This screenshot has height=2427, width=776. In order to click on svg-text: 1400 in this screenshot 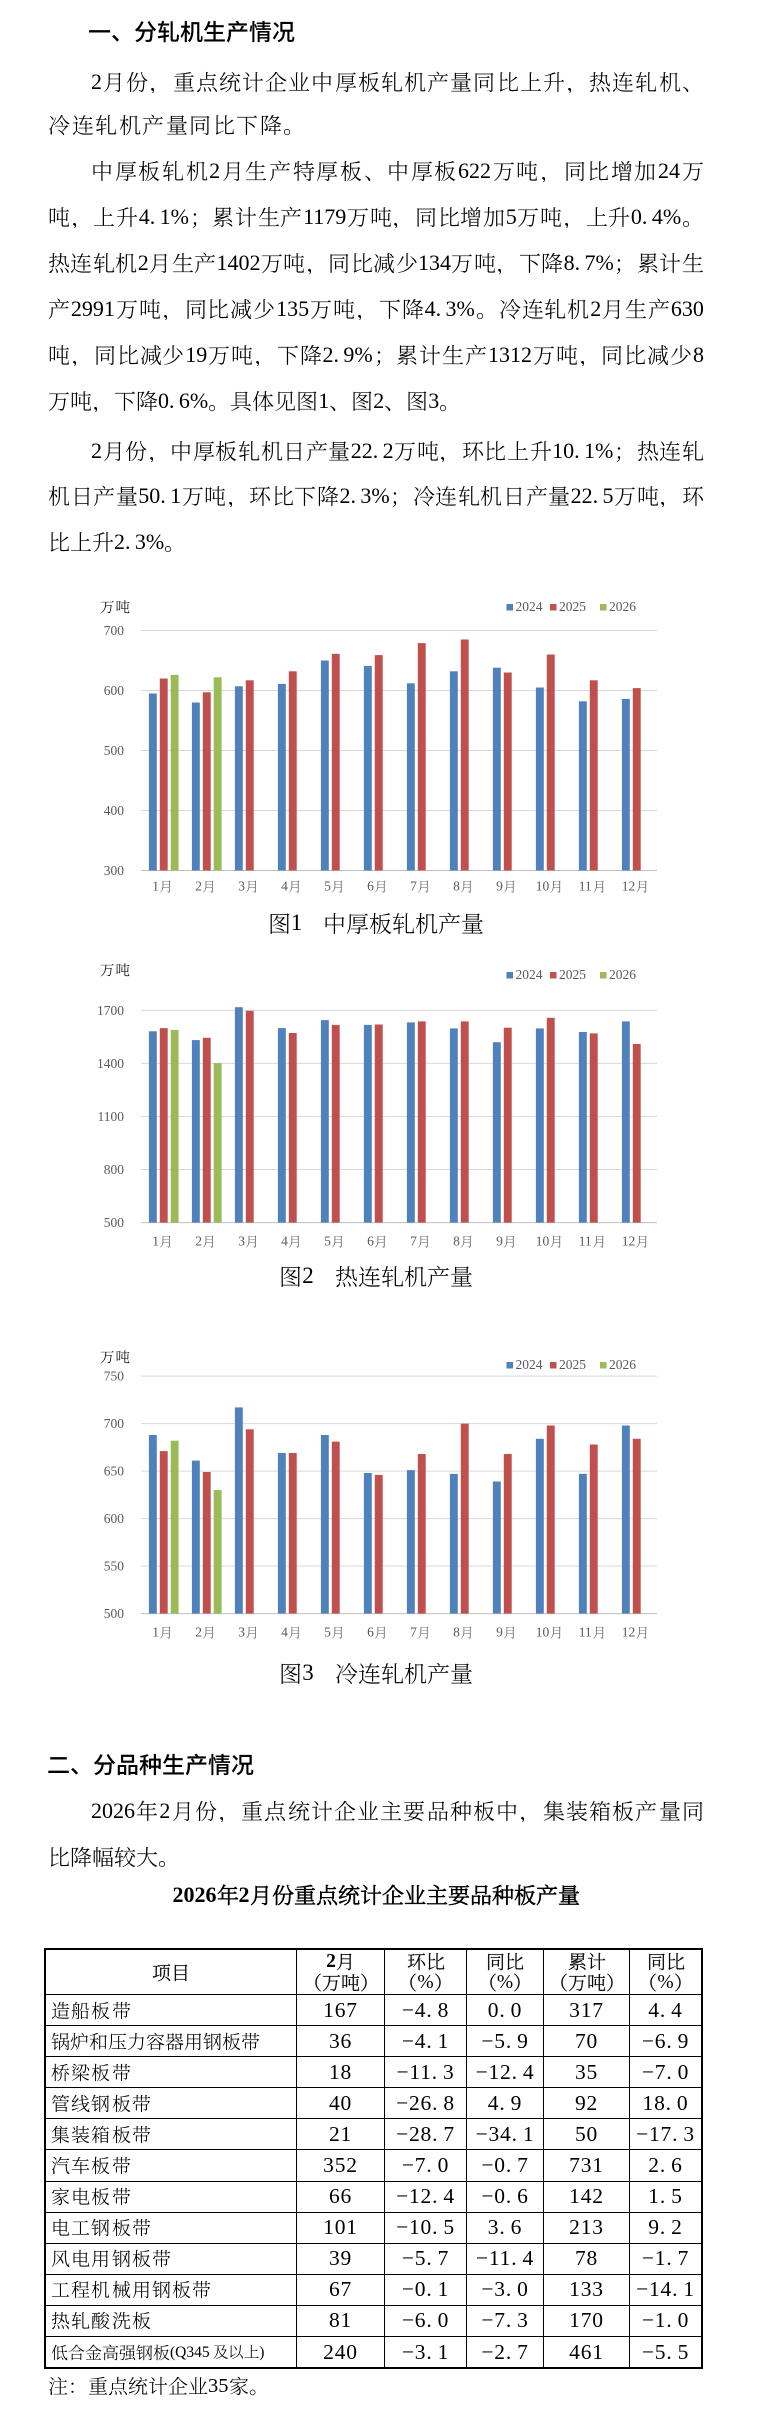, I will do `click(110, 1063)`.